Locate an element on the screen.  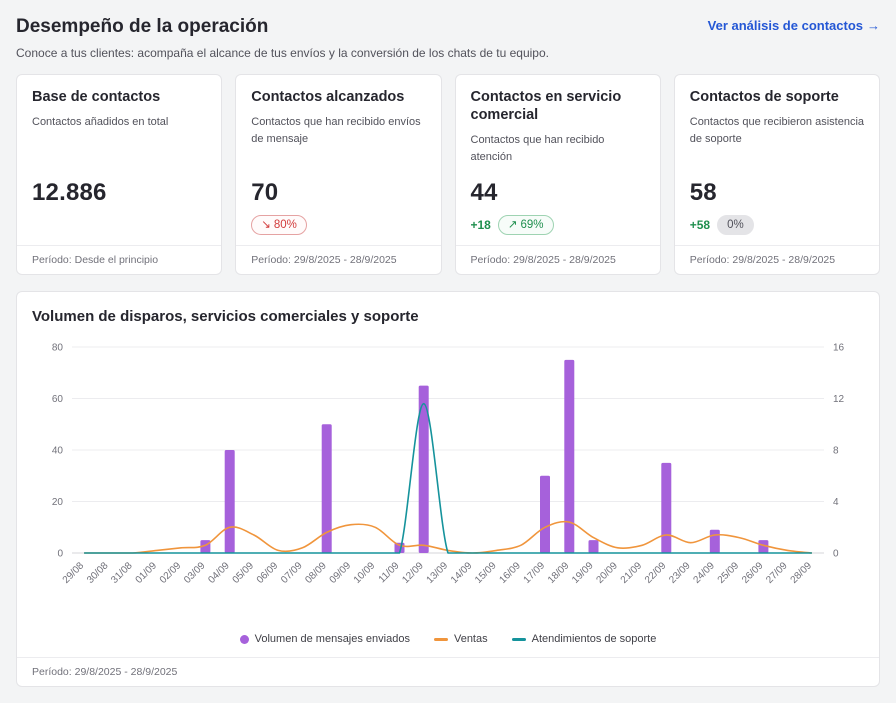
chart-period: Período: 29/8/2025 - 28/9/2025 is located at coordinates (448, 671).